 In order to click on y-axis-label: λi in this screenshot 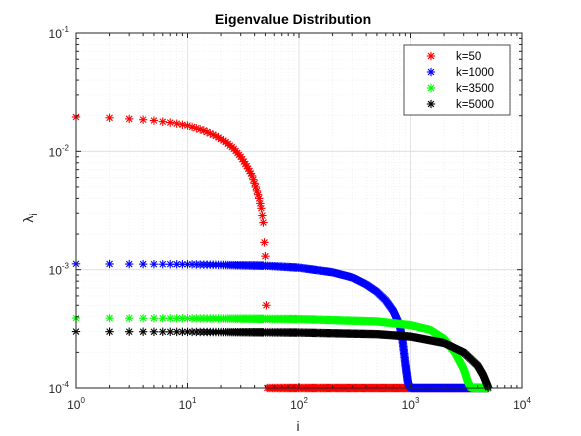, I will do `click(30, 217)`.